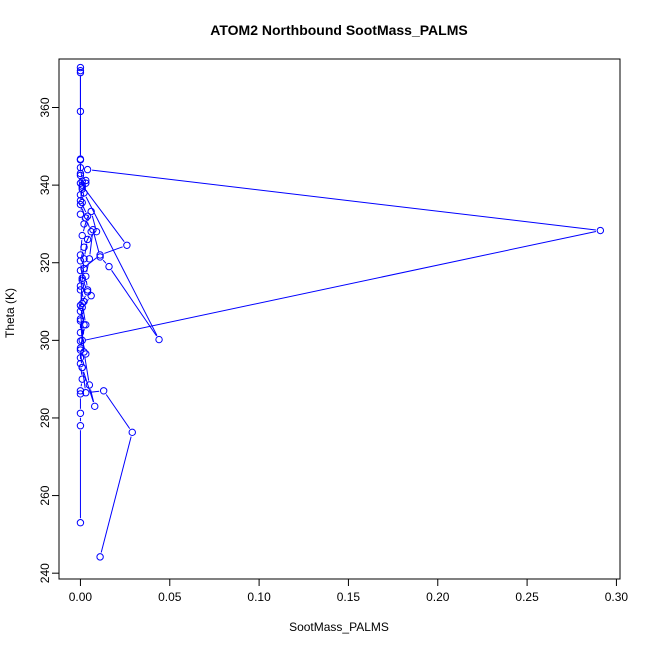 The height and width of the screenshot is (650, 650). Describe the element at coordinates (170, 597) in the screenshot. I see `x-tick-label: 0.05` at that location.